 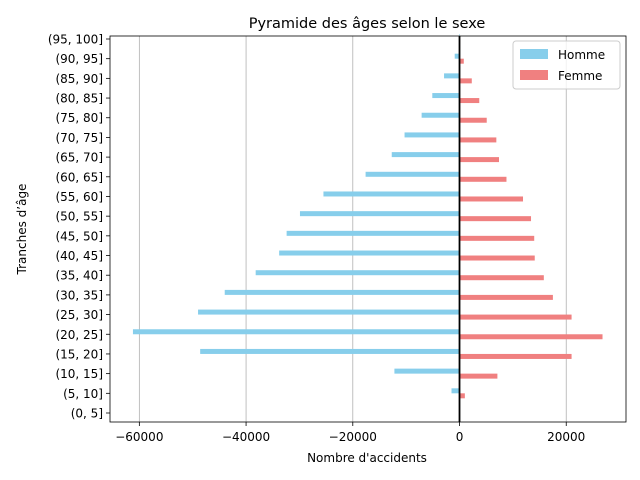 I want to click on y-tick-label: (70, 75], so click(x=79, y=138).